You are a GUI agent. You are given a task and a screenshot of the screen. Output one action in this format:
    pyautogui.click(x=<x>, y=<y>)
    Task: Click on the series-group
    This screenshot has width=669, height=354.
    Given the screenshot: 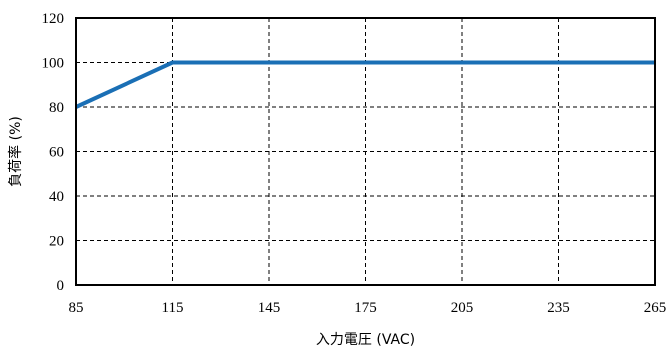 What is the action you would take?
    pyautogui.click(x=365, y=84)
    